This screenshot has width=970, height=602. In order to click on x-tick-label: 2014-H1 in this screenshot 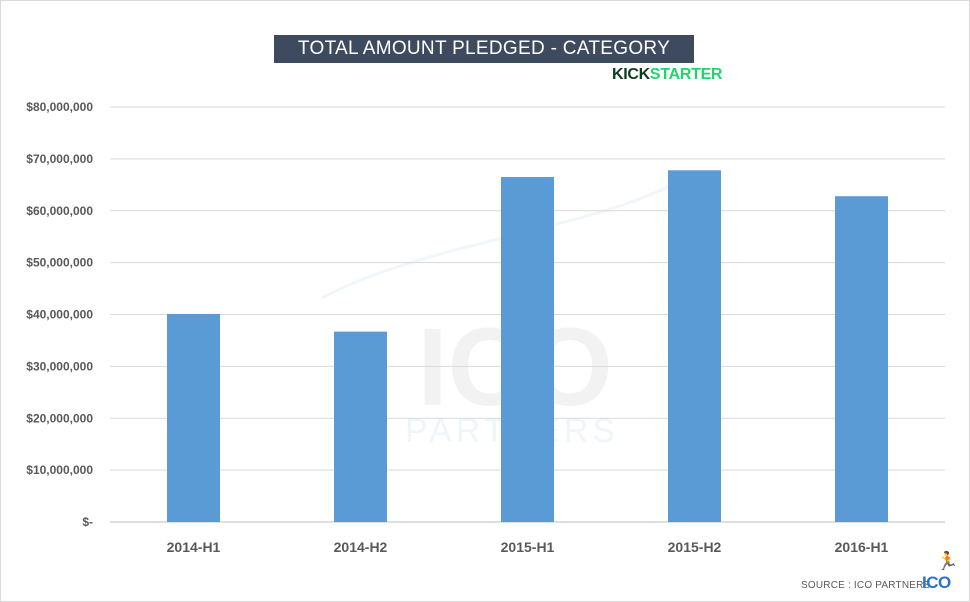, I will do `click(194, 547)`.